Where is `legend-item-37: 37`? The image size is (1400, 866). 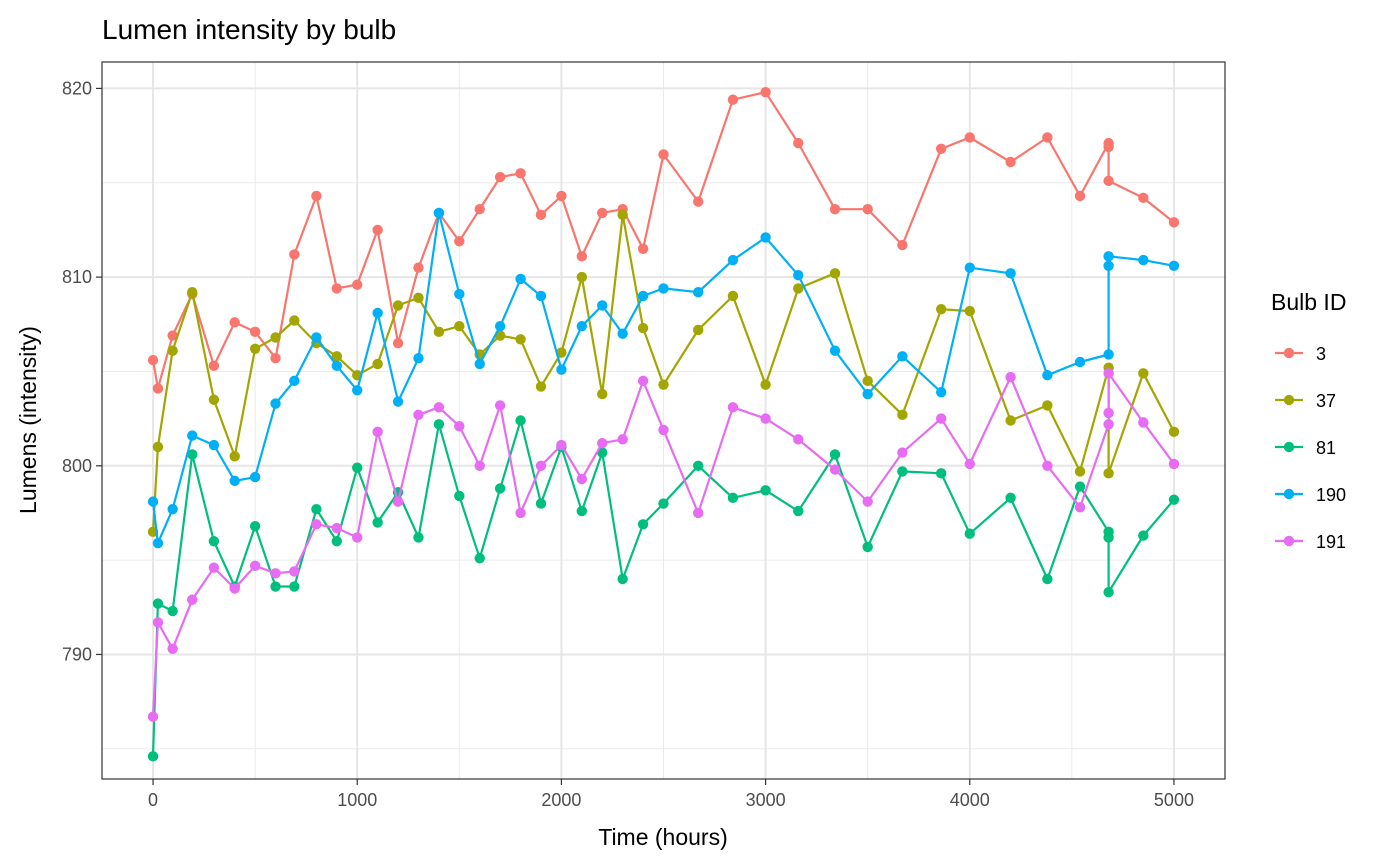 legend-item-37: 37 is located at coordinates (1305, 401).